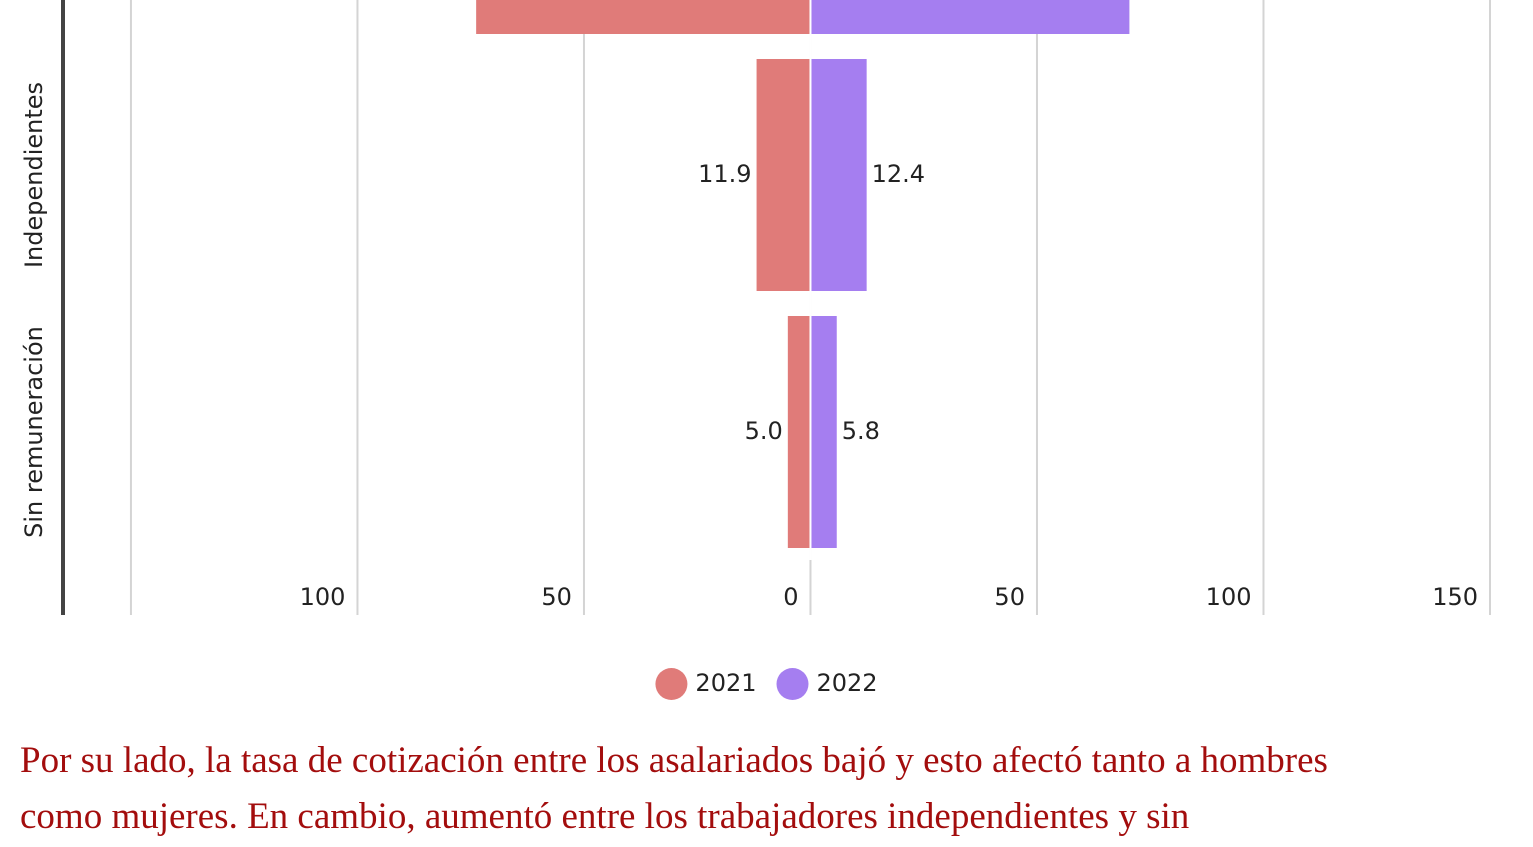 Image resolution: width=1533 pixels, height=847 pixels. Describe the element at coordinates (847, 683) in the screenshot. I see `legend-label: 2022` at that location.